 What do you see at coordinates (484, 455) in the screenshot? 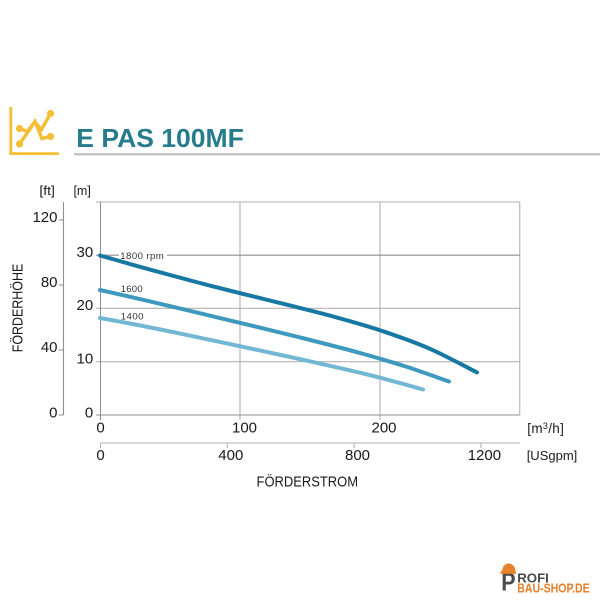
I see `svg-text: 1200` at bounding box center [484, 455].